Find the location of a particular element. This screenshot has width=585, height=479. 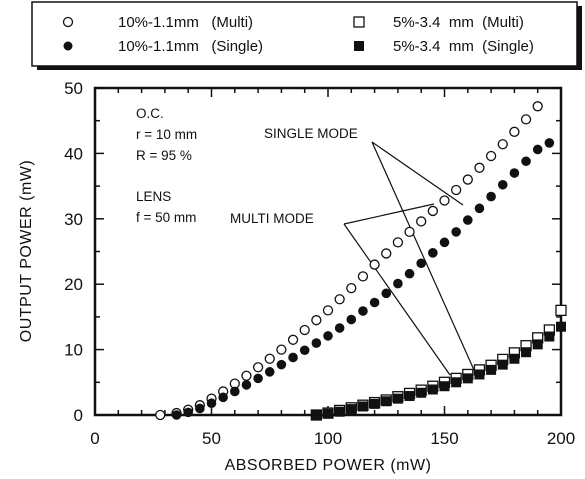

legend-label: 10%-1.1mm (Multi) is located at coordinates (185, 22).